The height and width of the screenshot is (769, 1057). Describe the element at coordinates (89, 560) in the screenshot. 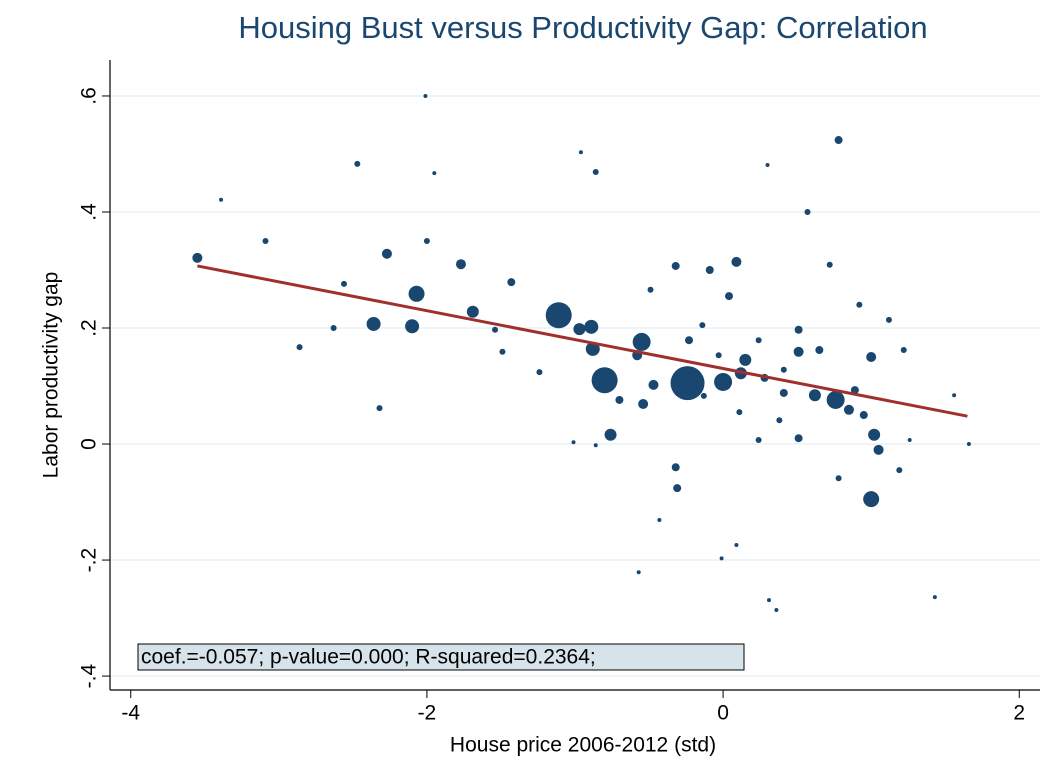

I see `y-tick-label: -.2` at that location.